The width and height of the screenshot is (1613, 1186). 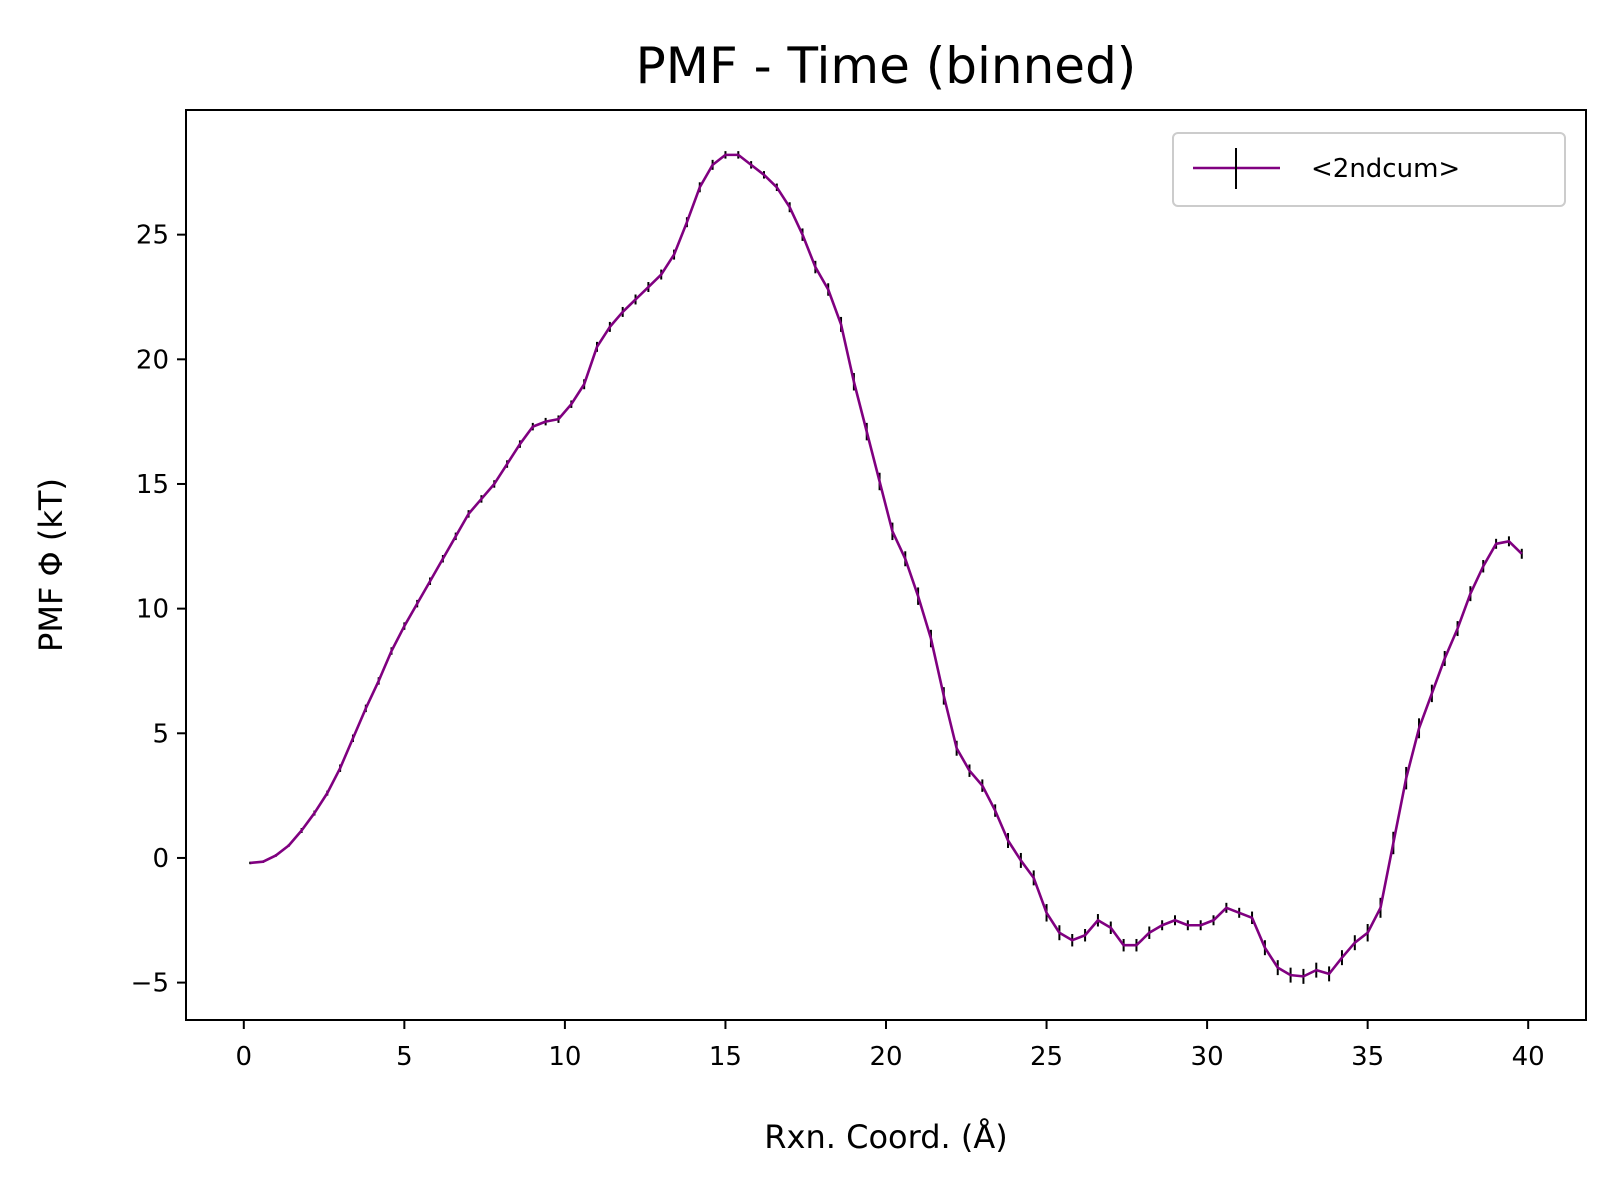 What do you see at coordinates (885, 1057) in the screenshot?
I see `x-tick-label: 20` at bounding box center [885, 1057].